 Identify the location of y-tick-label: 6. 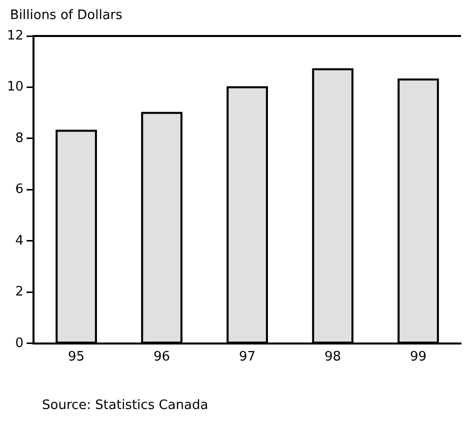
(19, 190).